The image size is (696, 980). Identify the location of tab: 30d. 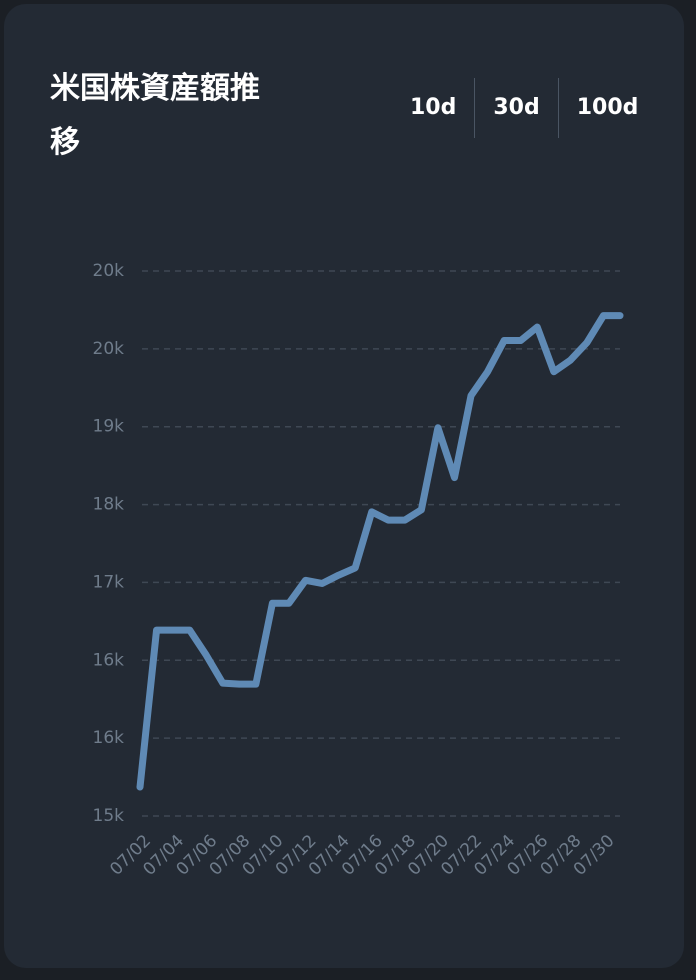
(515, 108).